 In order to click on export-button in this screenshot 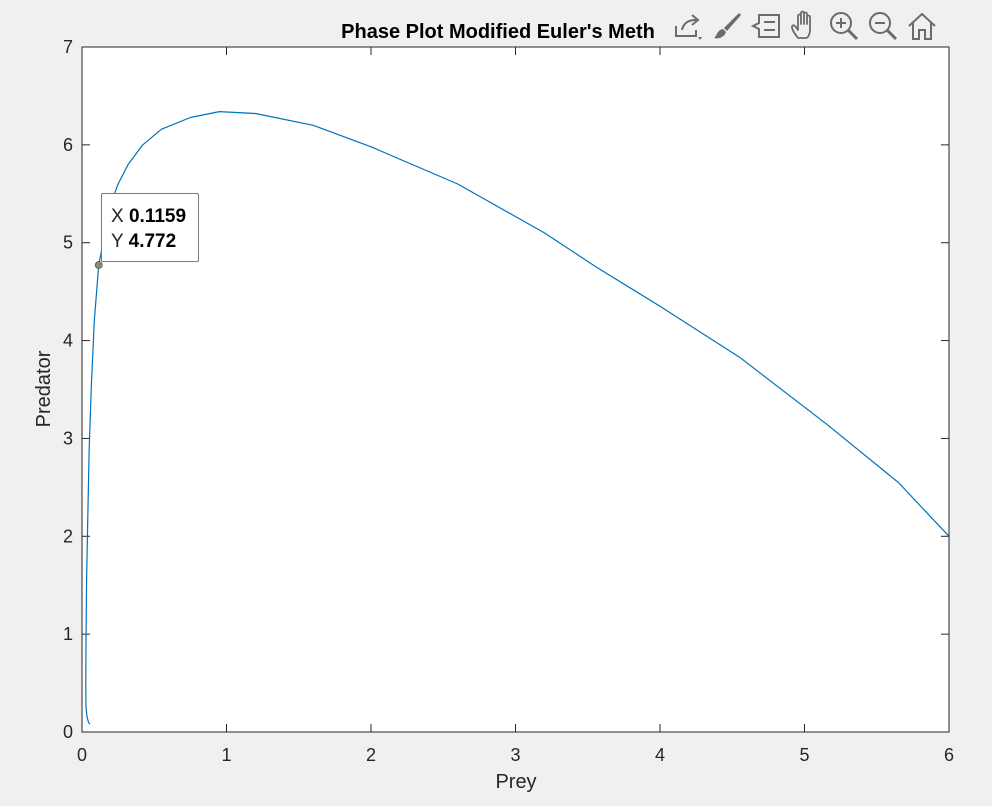, I will do `click(688, 26)`.